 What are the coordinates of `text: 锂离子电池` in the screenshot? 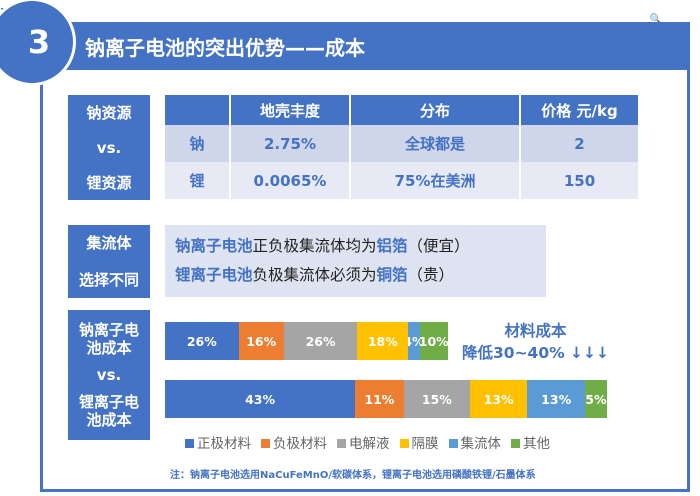 It's located at (214, 275).